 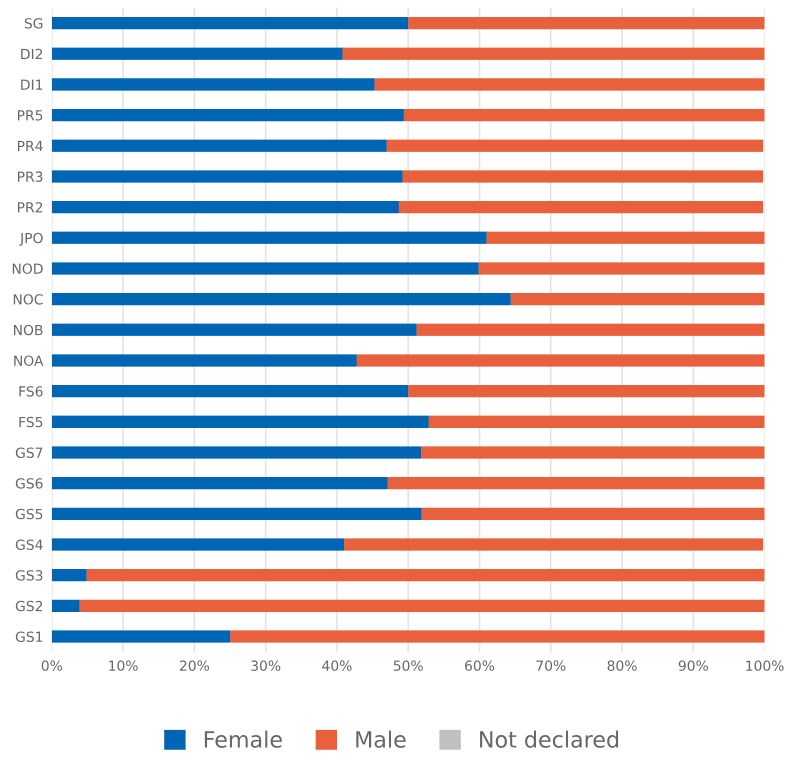 I want to click on x-tick-label: 70%, so click(x=551, y=665).